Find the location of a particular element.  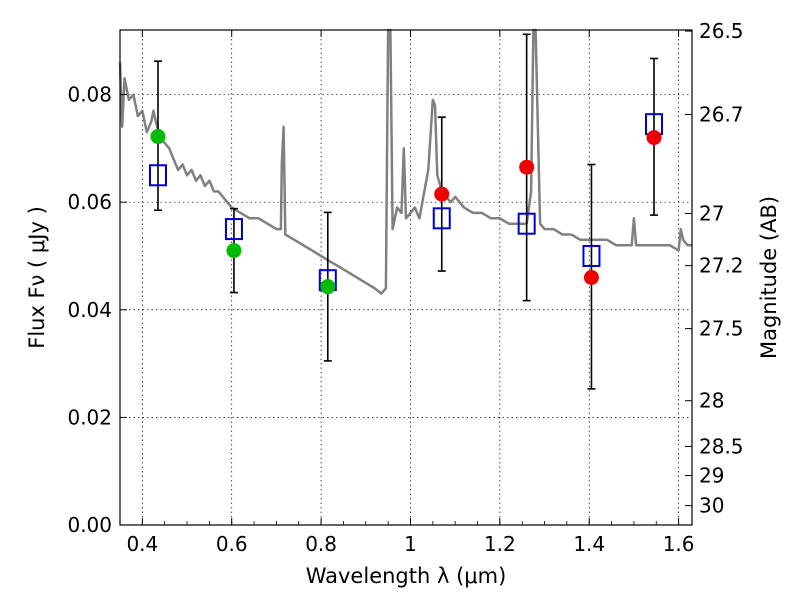

y-axis-right-label: Magnitude (AB) is located at coordinates (769, 277).